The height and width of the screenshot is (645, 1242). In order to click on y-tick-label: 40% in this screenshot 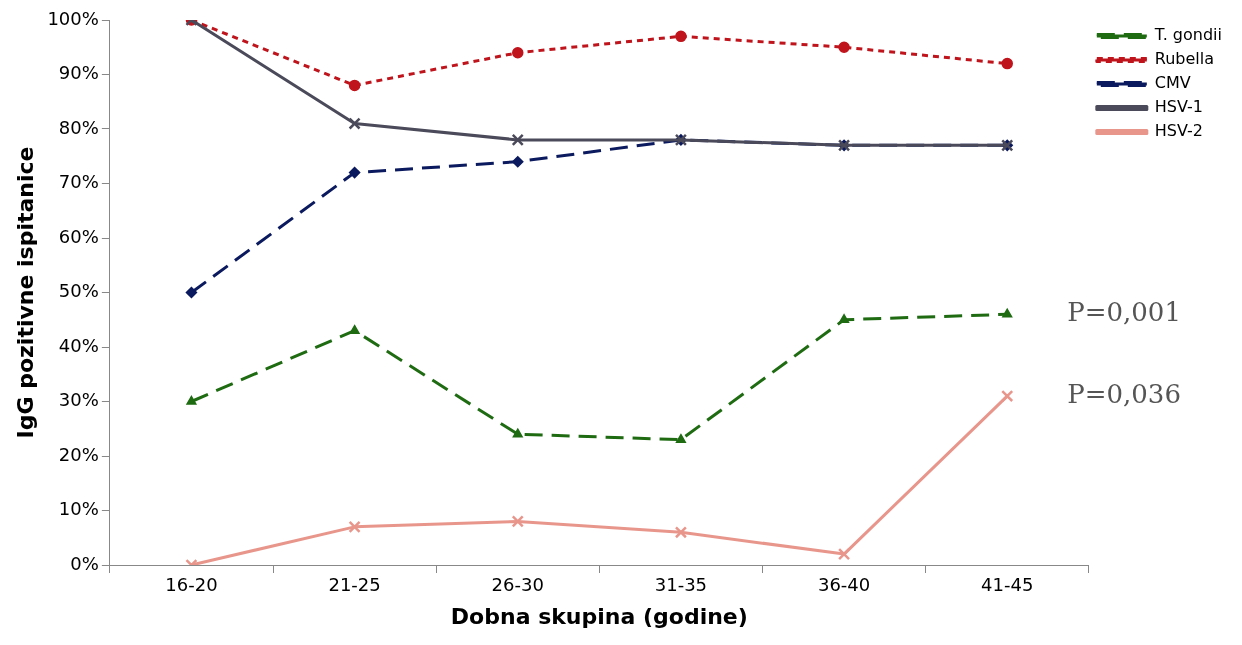, I will do `click(78, 345)`.